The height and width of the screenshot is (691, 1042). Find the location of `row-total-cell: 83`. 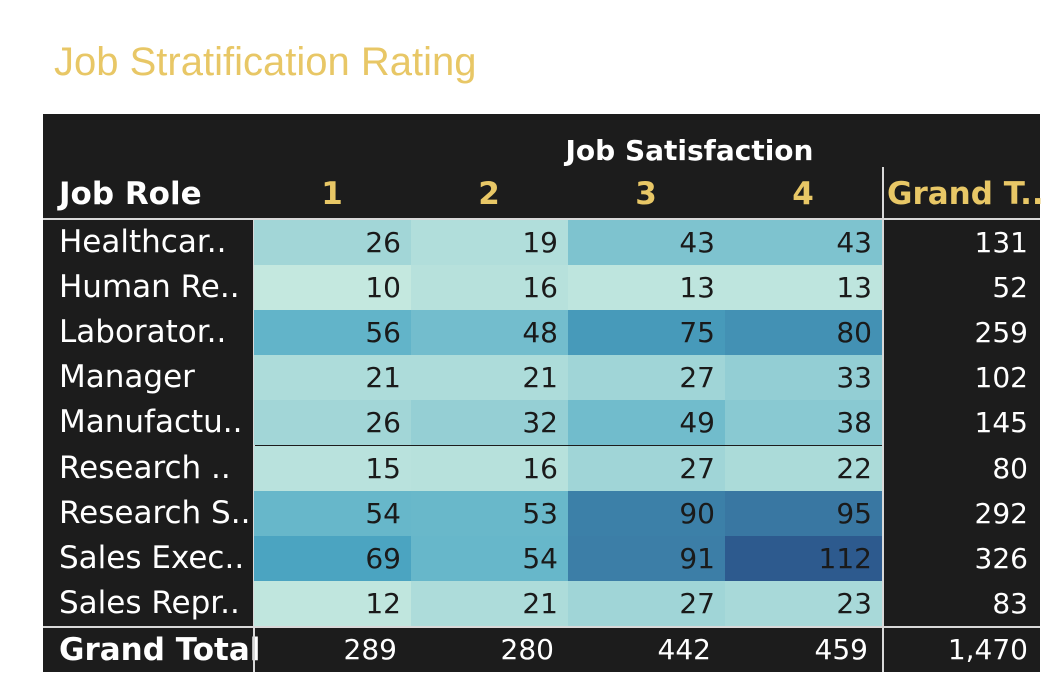

row-total-cell: 83 is located at coordinates (1010, 603).